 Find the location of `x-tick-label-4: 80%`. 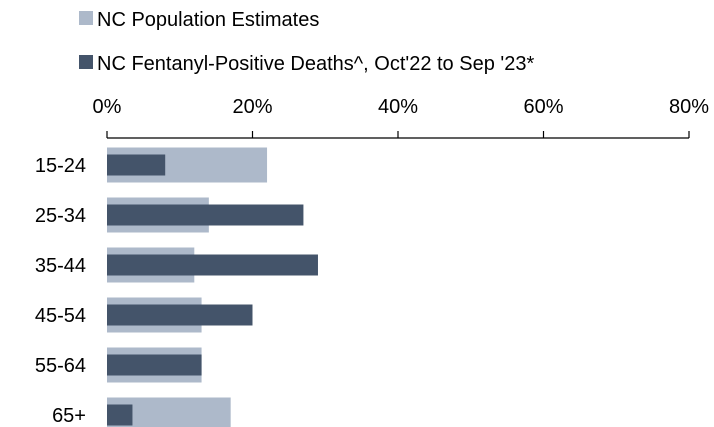

x-tick-label-4: 80% is located at coordinates (689, 107).